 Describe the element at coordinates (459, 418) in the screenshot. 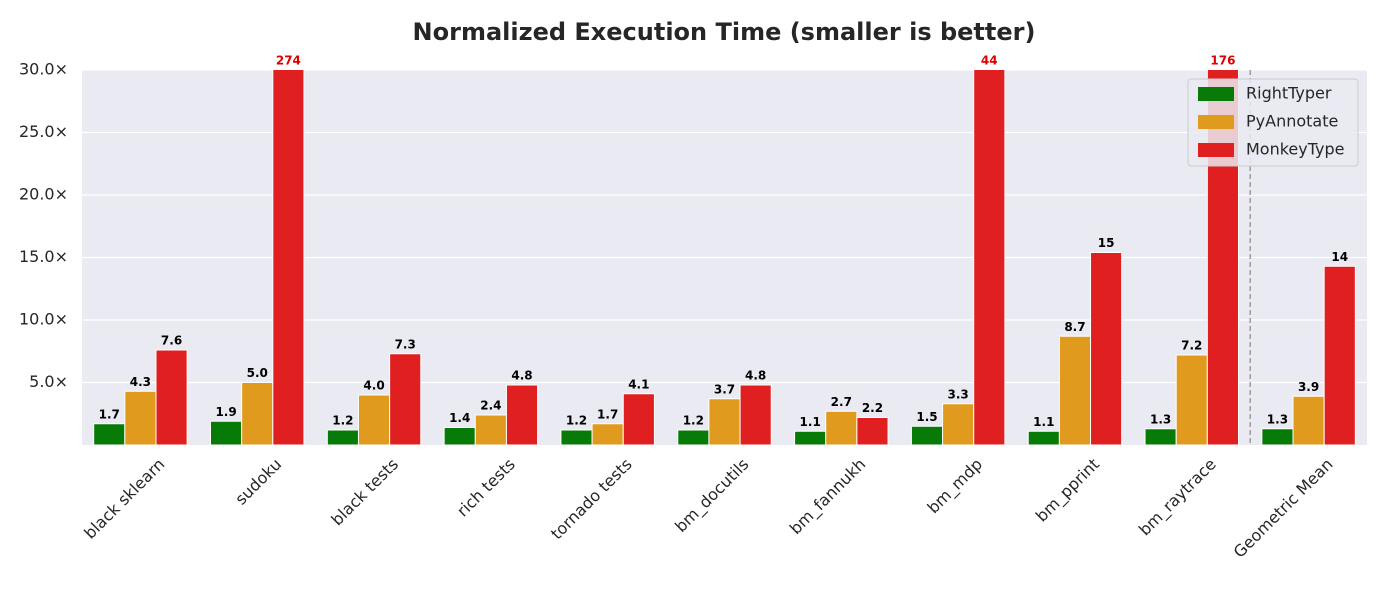

I see `value-label: 1.4` at that location.